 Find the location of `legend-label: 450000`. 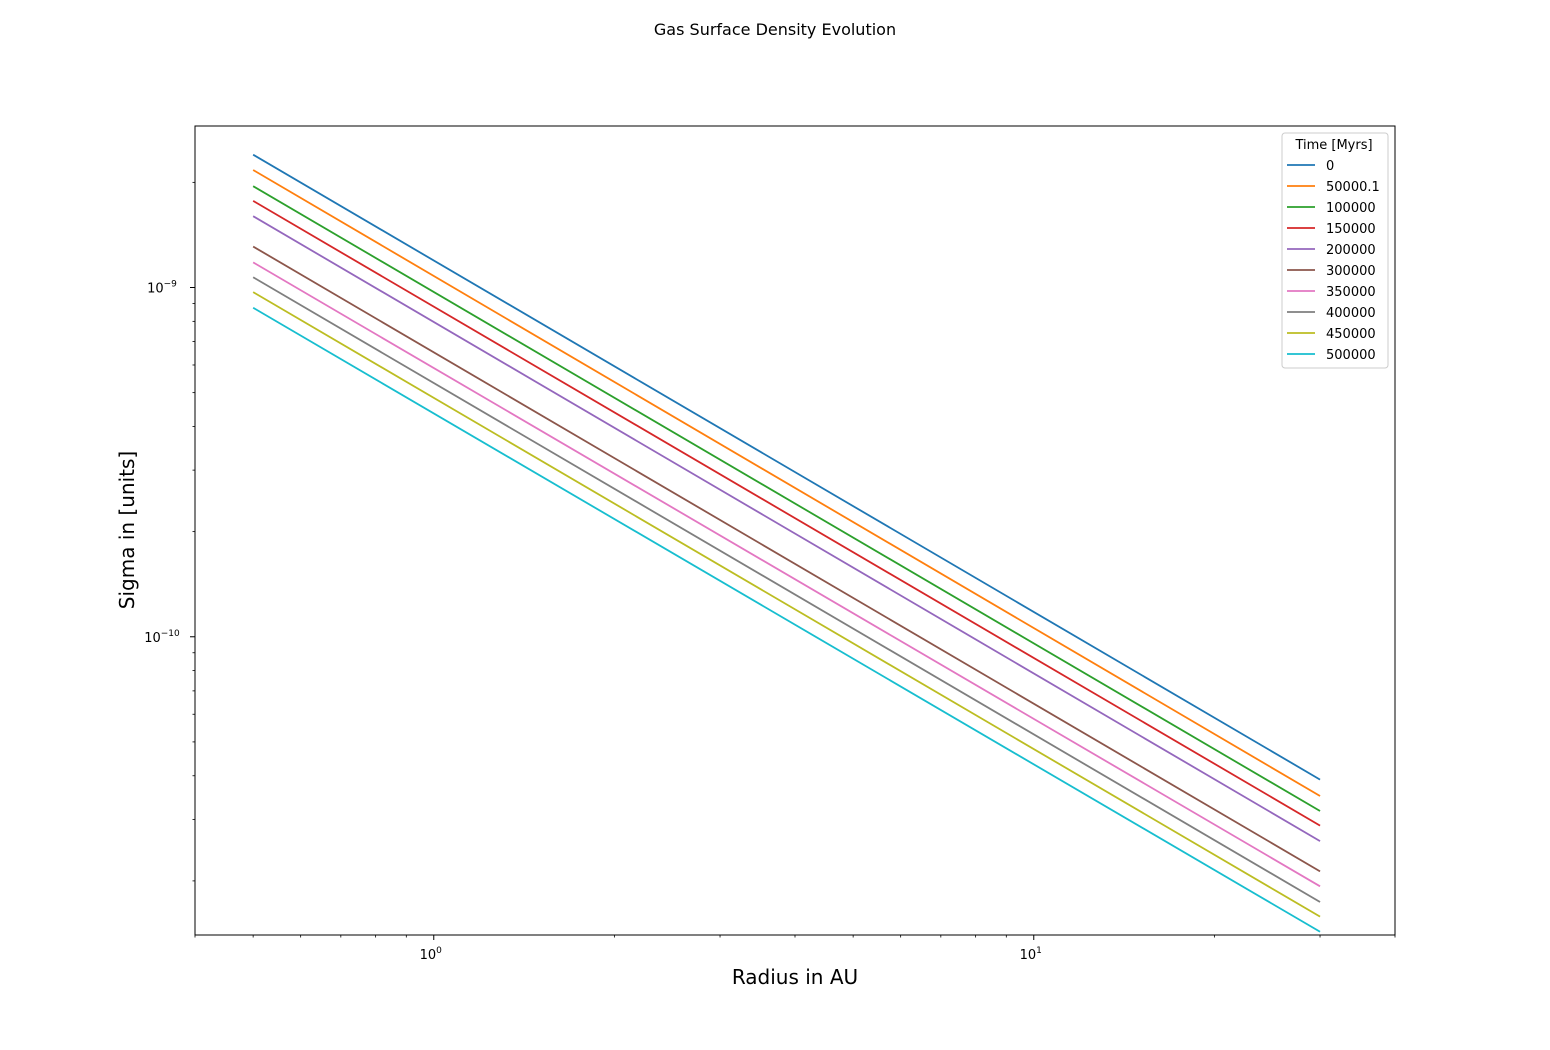

legend-label: 450000 is located at coordinates (1351, 334).